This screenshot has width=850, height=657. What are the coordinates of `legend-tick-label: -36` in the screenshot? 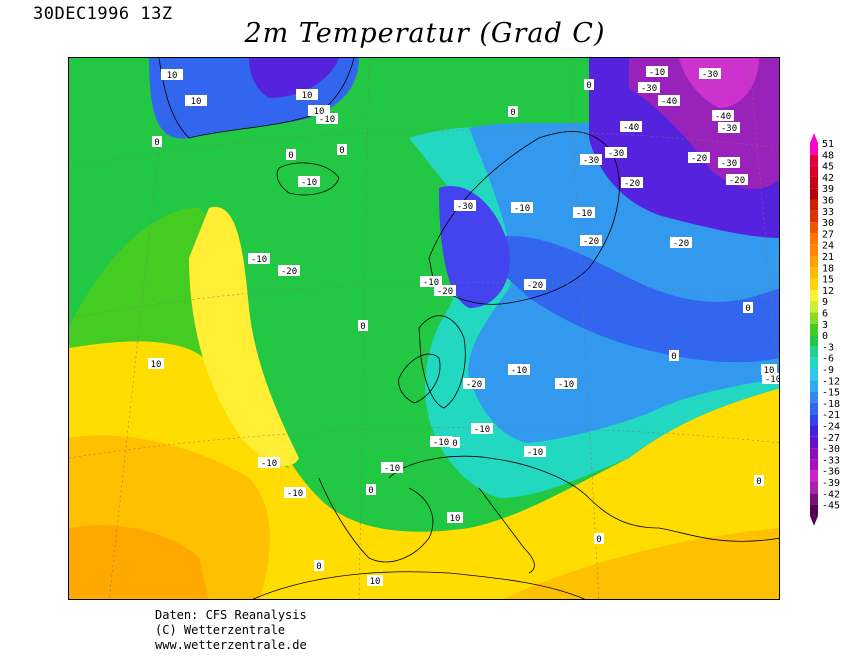 It's located at (831, 472).